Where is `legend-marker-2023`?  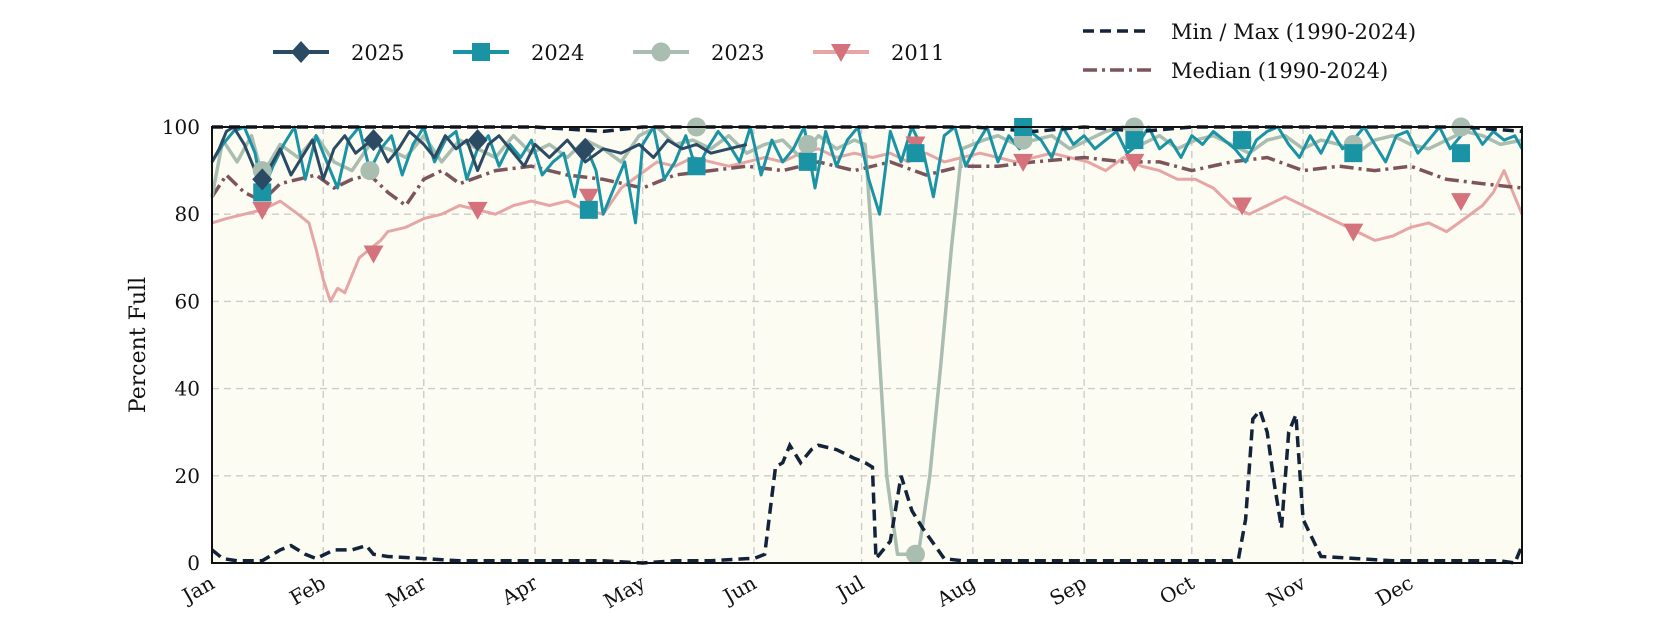 legend-marker-2023 is located at coordinates (661, 52).